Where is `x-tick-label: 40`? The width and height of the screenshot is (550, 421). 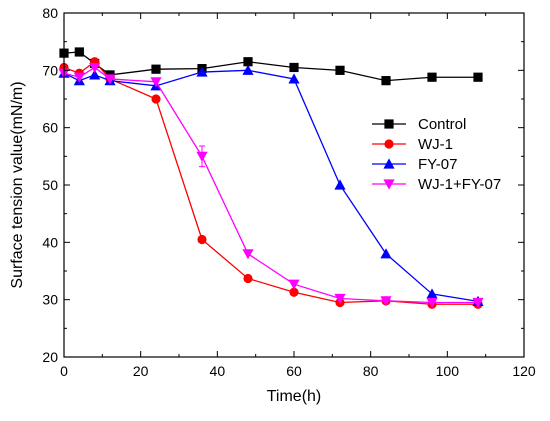
x-tick-label: 40 is located at coordinates (218, 371).